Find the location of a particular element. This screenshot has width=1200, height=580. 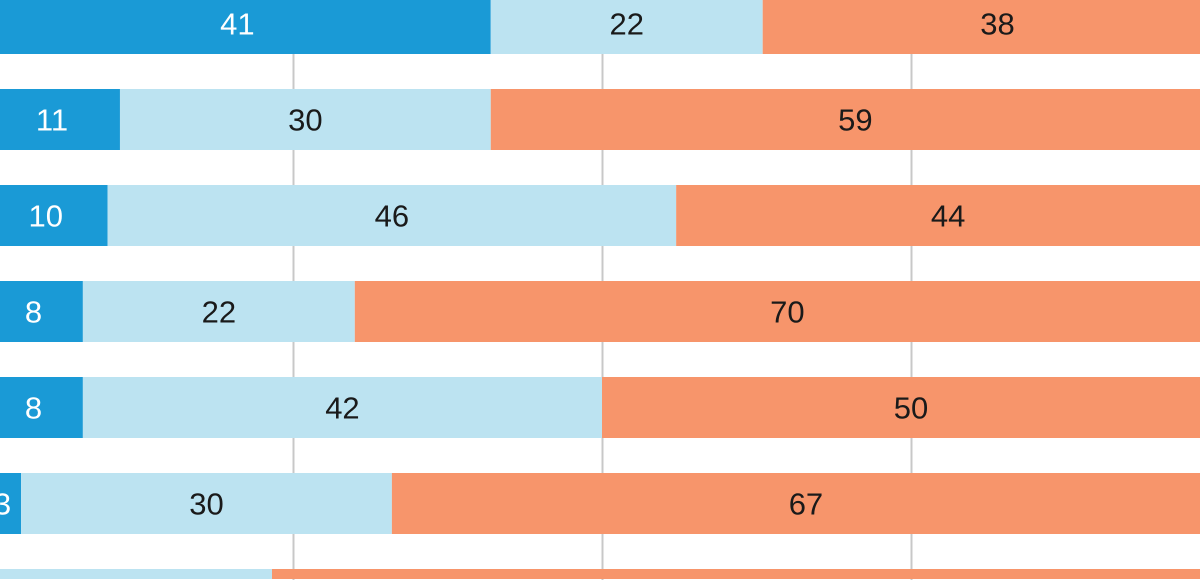

data-label-row2-series2: 30 is located at coordinates (305, 120).